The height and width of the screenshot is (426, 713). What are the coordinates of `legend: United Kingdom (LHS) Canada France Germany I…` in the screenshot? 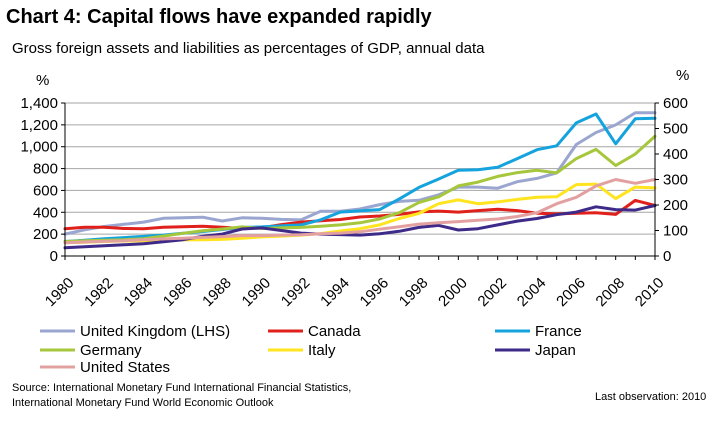 It's located at (311, 349).